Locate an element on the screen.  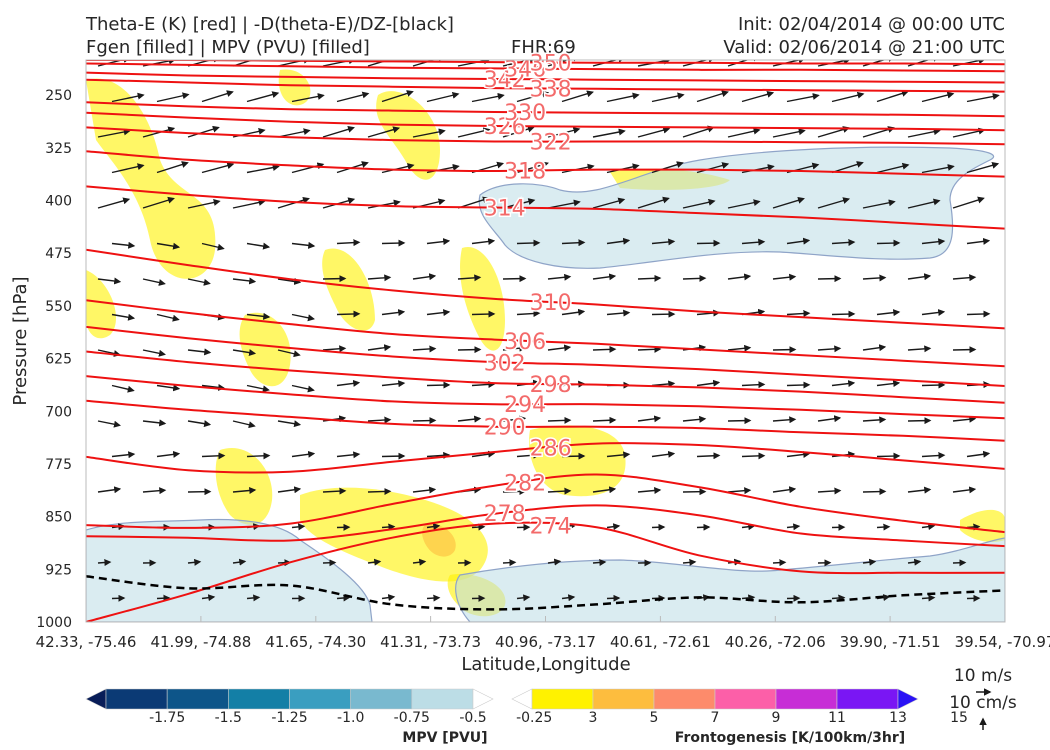
x-tick-label: 41.31, -73.73 is located at coordinates (430, 642).